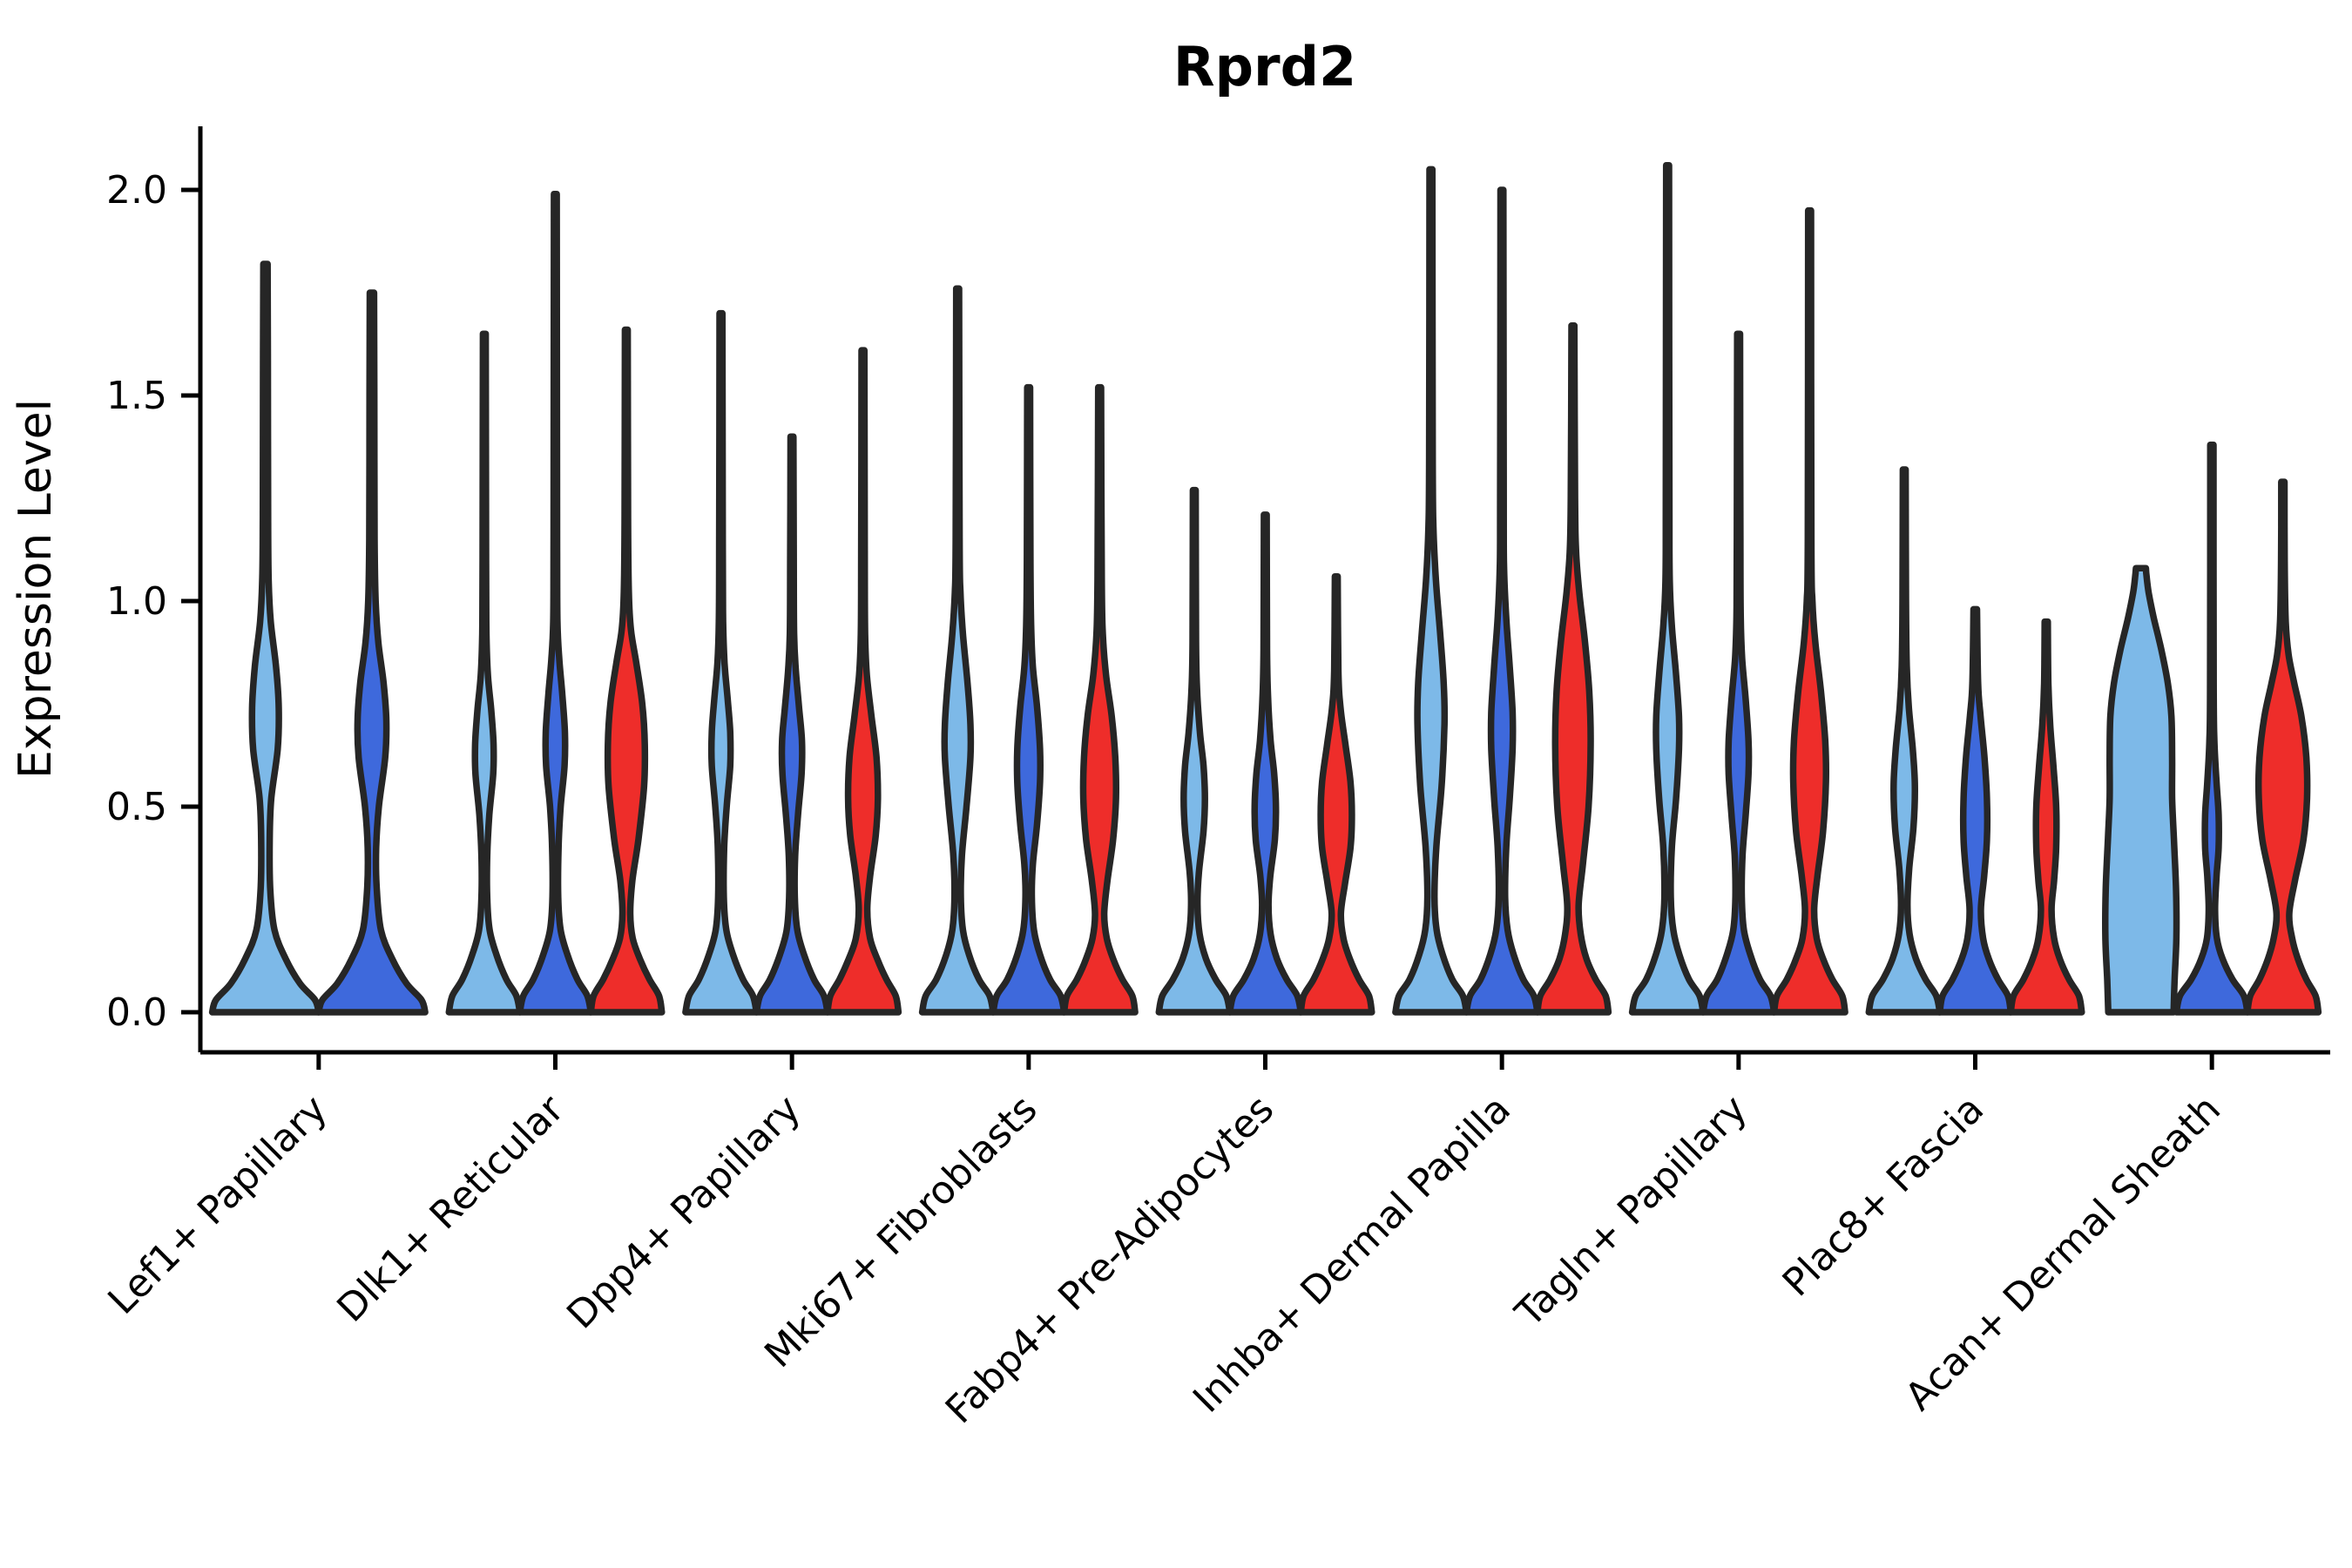 The width and height of the screenshot is (2352, 1568). What do you see at coordinates (265, 638) in the screenshot?
I see `violin-lef1-papillary-light_blue` at bounding box center [265, 638].